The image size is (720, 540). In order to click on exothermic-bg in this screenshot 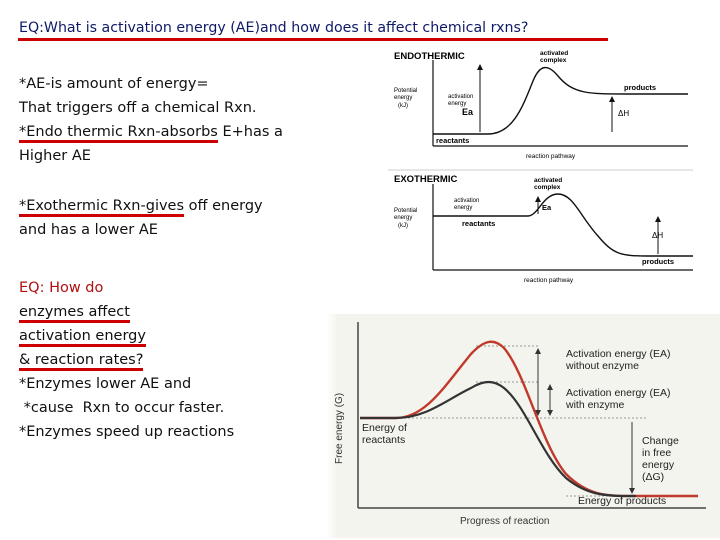, I will do `click(544, 227)`.